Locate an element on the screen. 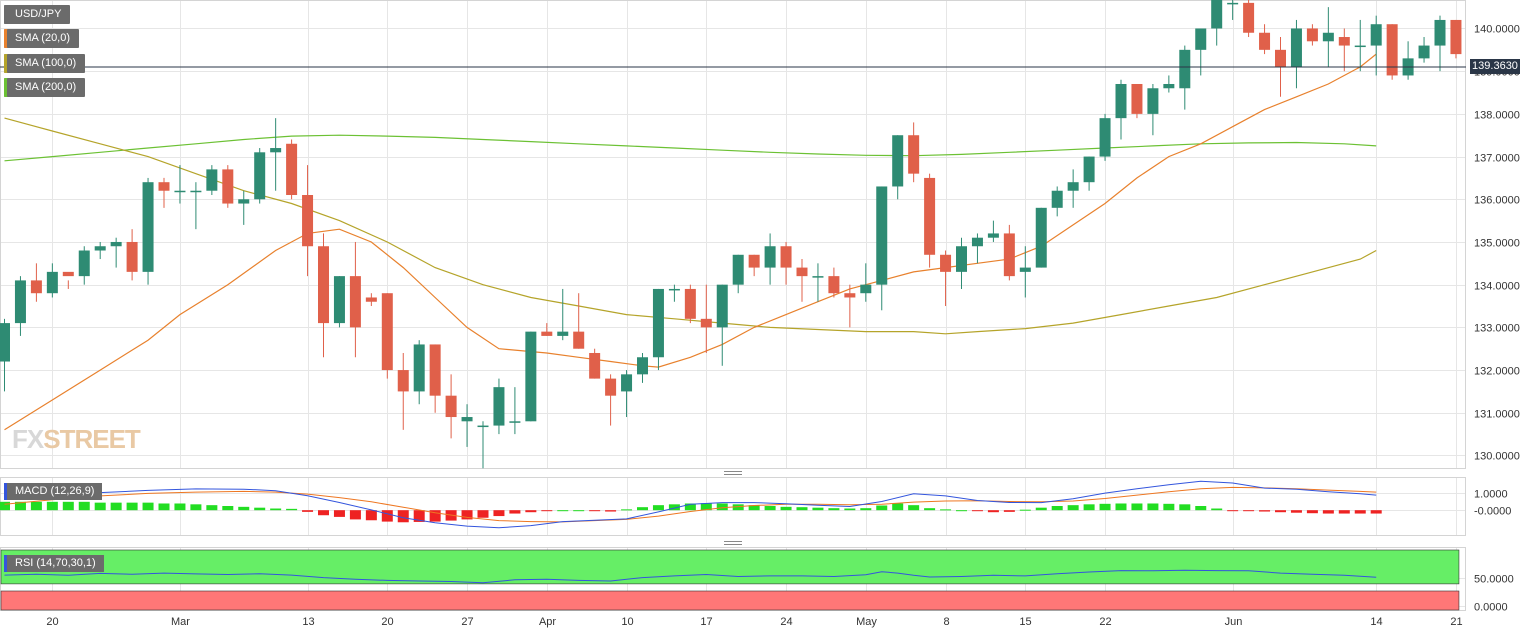 This screenshot has height=638, width=1536. rsi-y-tick-label: 50.0000 is located at coordinates (1494, 580).